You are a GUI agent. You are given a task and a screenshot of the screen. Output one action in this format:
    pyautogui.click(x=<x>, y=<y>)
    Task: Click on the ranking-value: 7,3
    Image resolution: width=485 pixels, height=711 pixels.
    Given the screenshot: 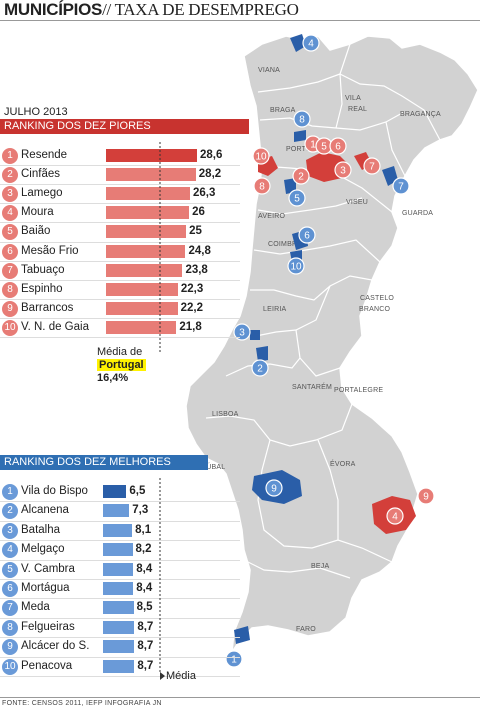 What is the action you would take?
    pyautogui.click(x=140, y=510)
    